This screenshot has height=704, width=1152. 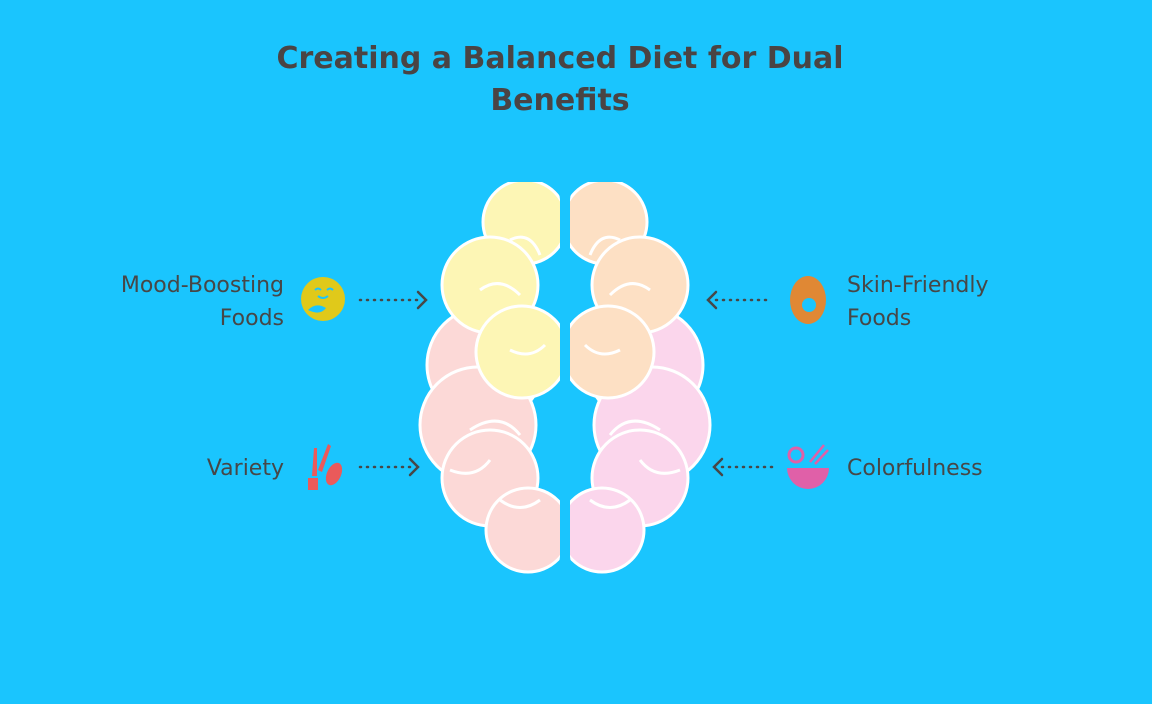 What do you see at coordinates (323, 299) in the screenshot?
I see `smiling-face-lemon-icon` at bounding box center [323, 299].